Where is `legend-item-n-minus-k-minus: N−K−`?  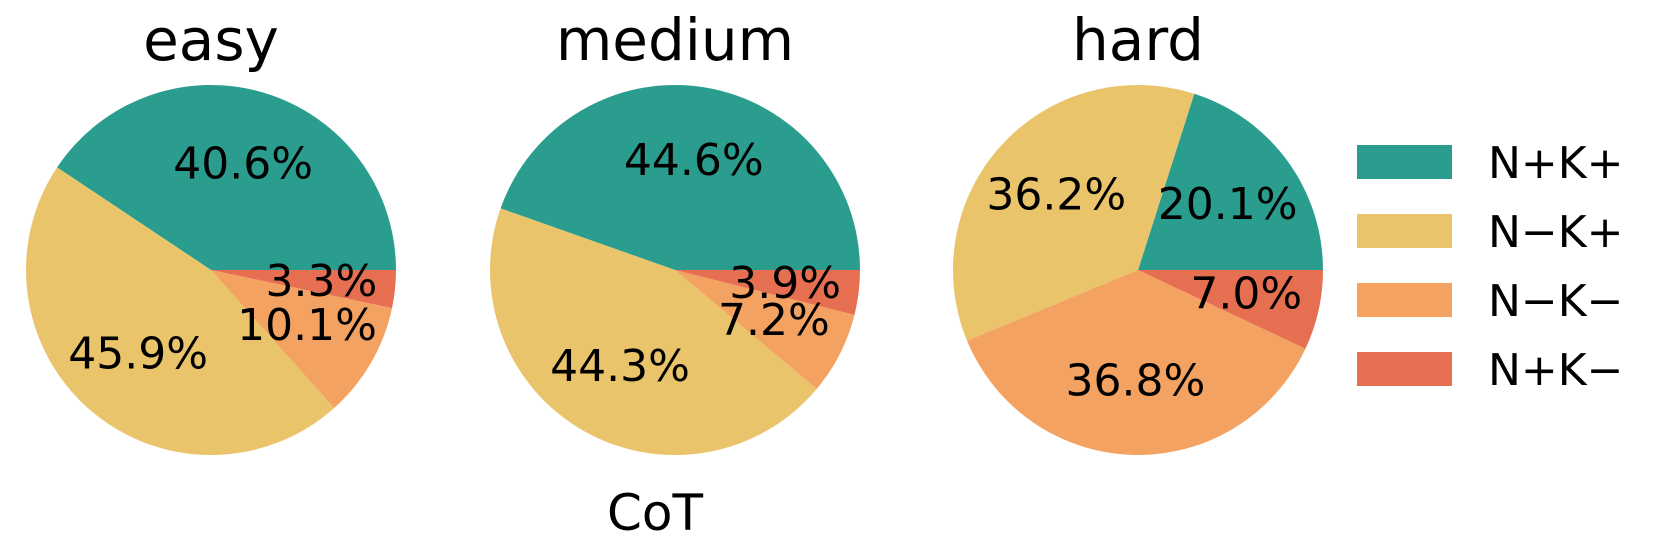
legend-item-n-minus-k-minus: N−K− is located at coordinates (1490, 301).